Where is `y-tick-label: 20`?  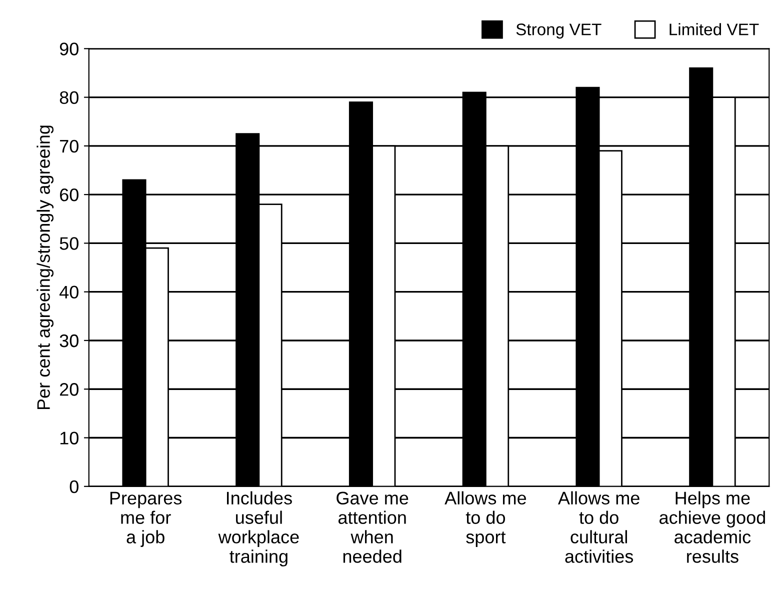
y-tick-label: 20 is located at coordinates (69, 389).